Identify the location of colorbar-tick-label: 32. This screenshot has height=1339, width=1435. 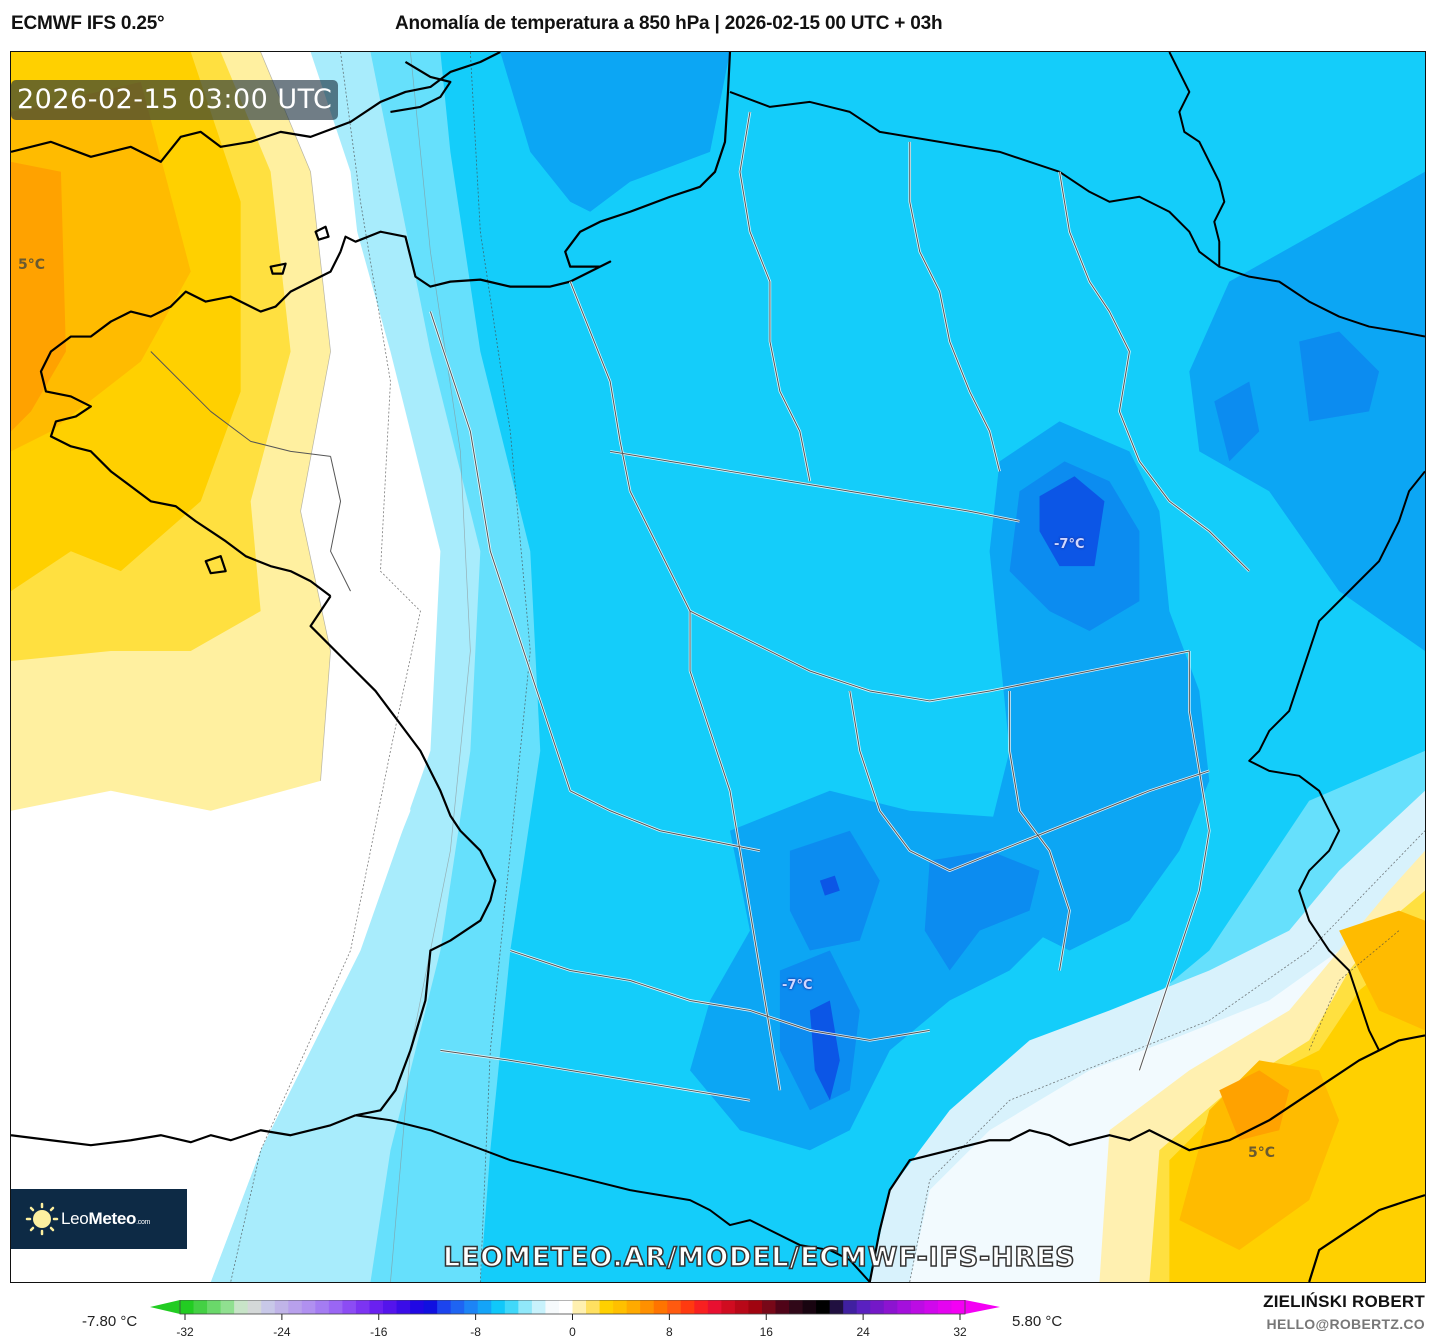
(960, 1332).